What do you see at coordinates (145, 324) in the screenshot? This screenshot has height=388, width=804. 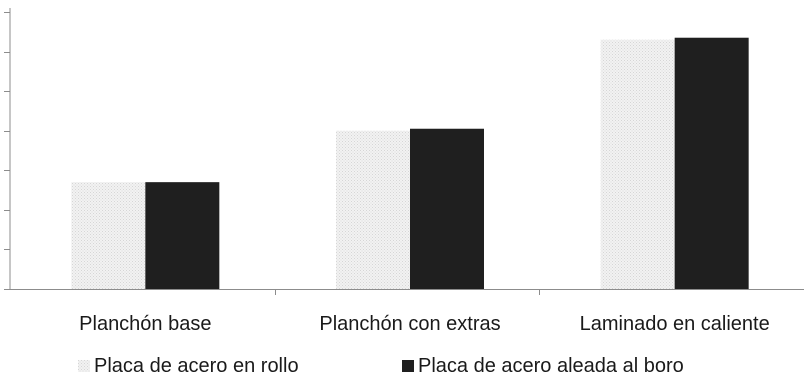 I see `x-tick-label: Planchón base` at bounding box center [145, 324].